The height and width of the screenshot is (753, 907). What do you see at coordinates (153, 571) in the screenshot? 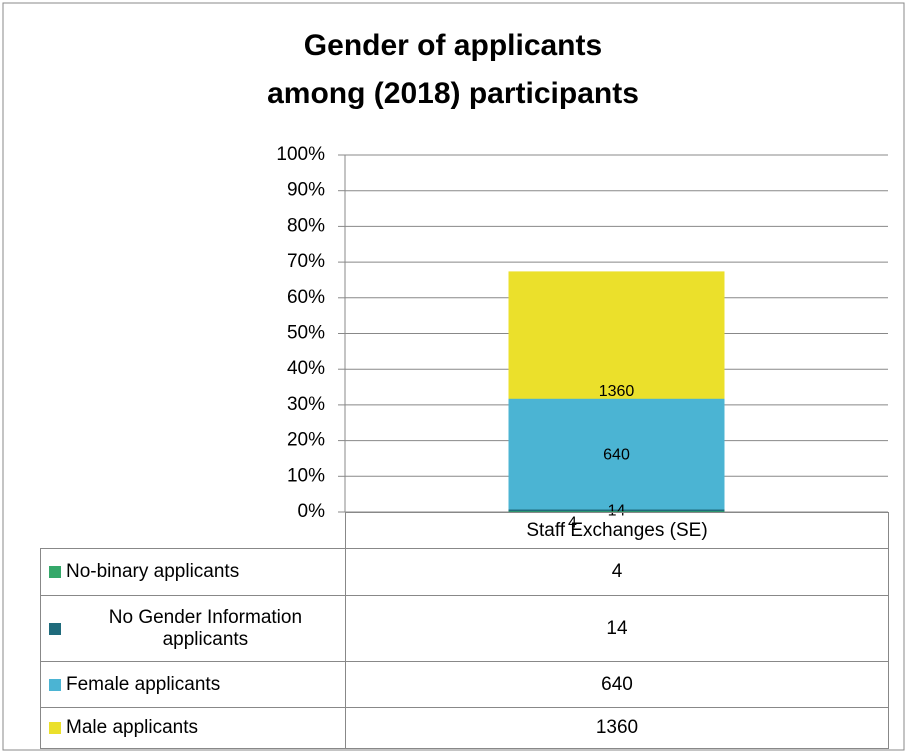
I see `legend-label: No-binary applicants` at bounding box center [153, 571].